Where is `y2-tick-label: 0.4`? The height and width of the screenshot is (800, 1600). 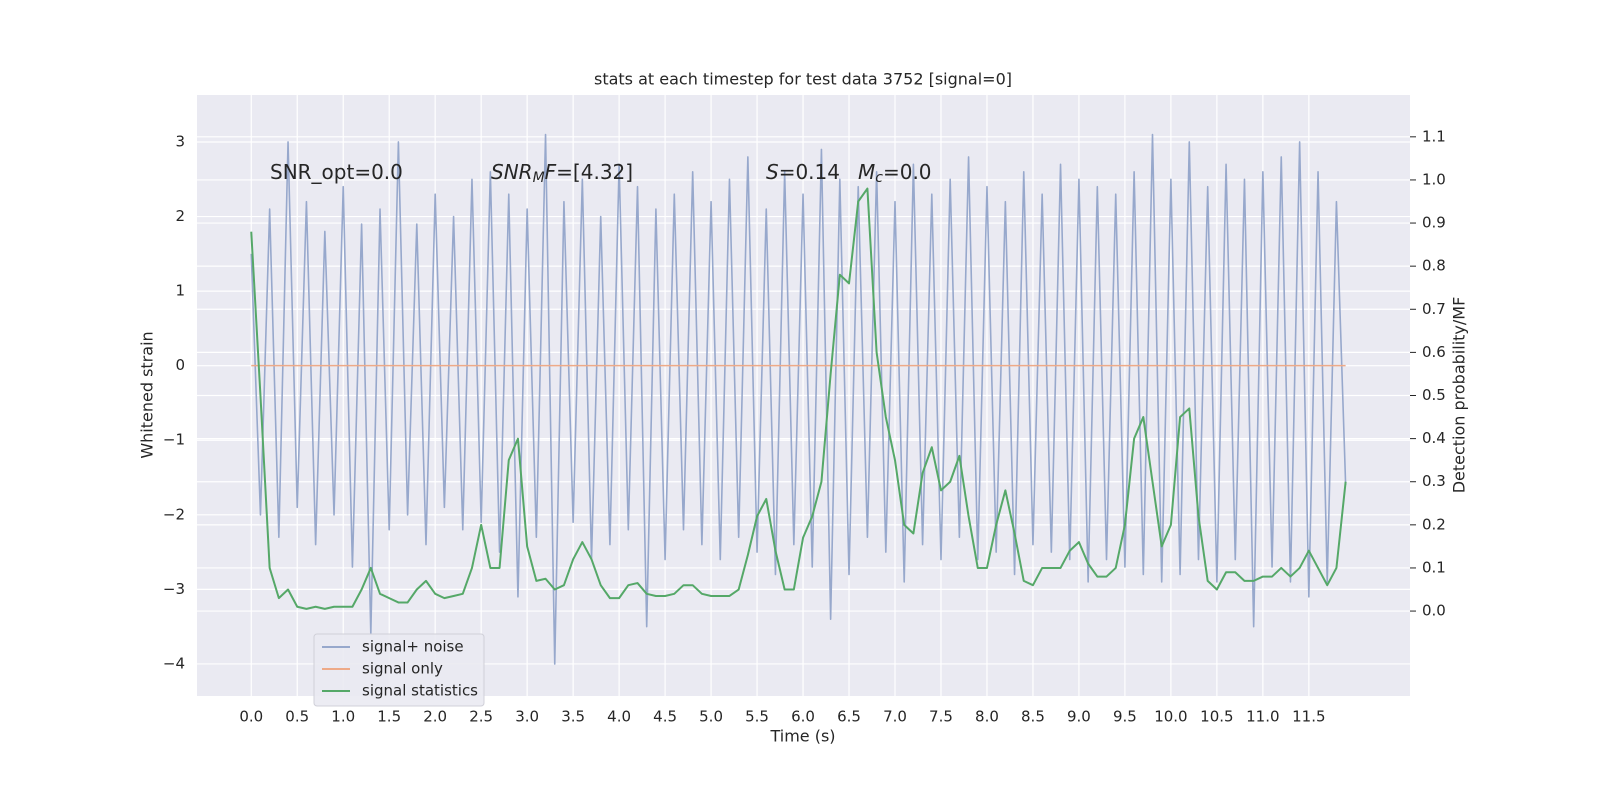
y2-tick-label: 0.4 is located at coordinates (1434, 438).